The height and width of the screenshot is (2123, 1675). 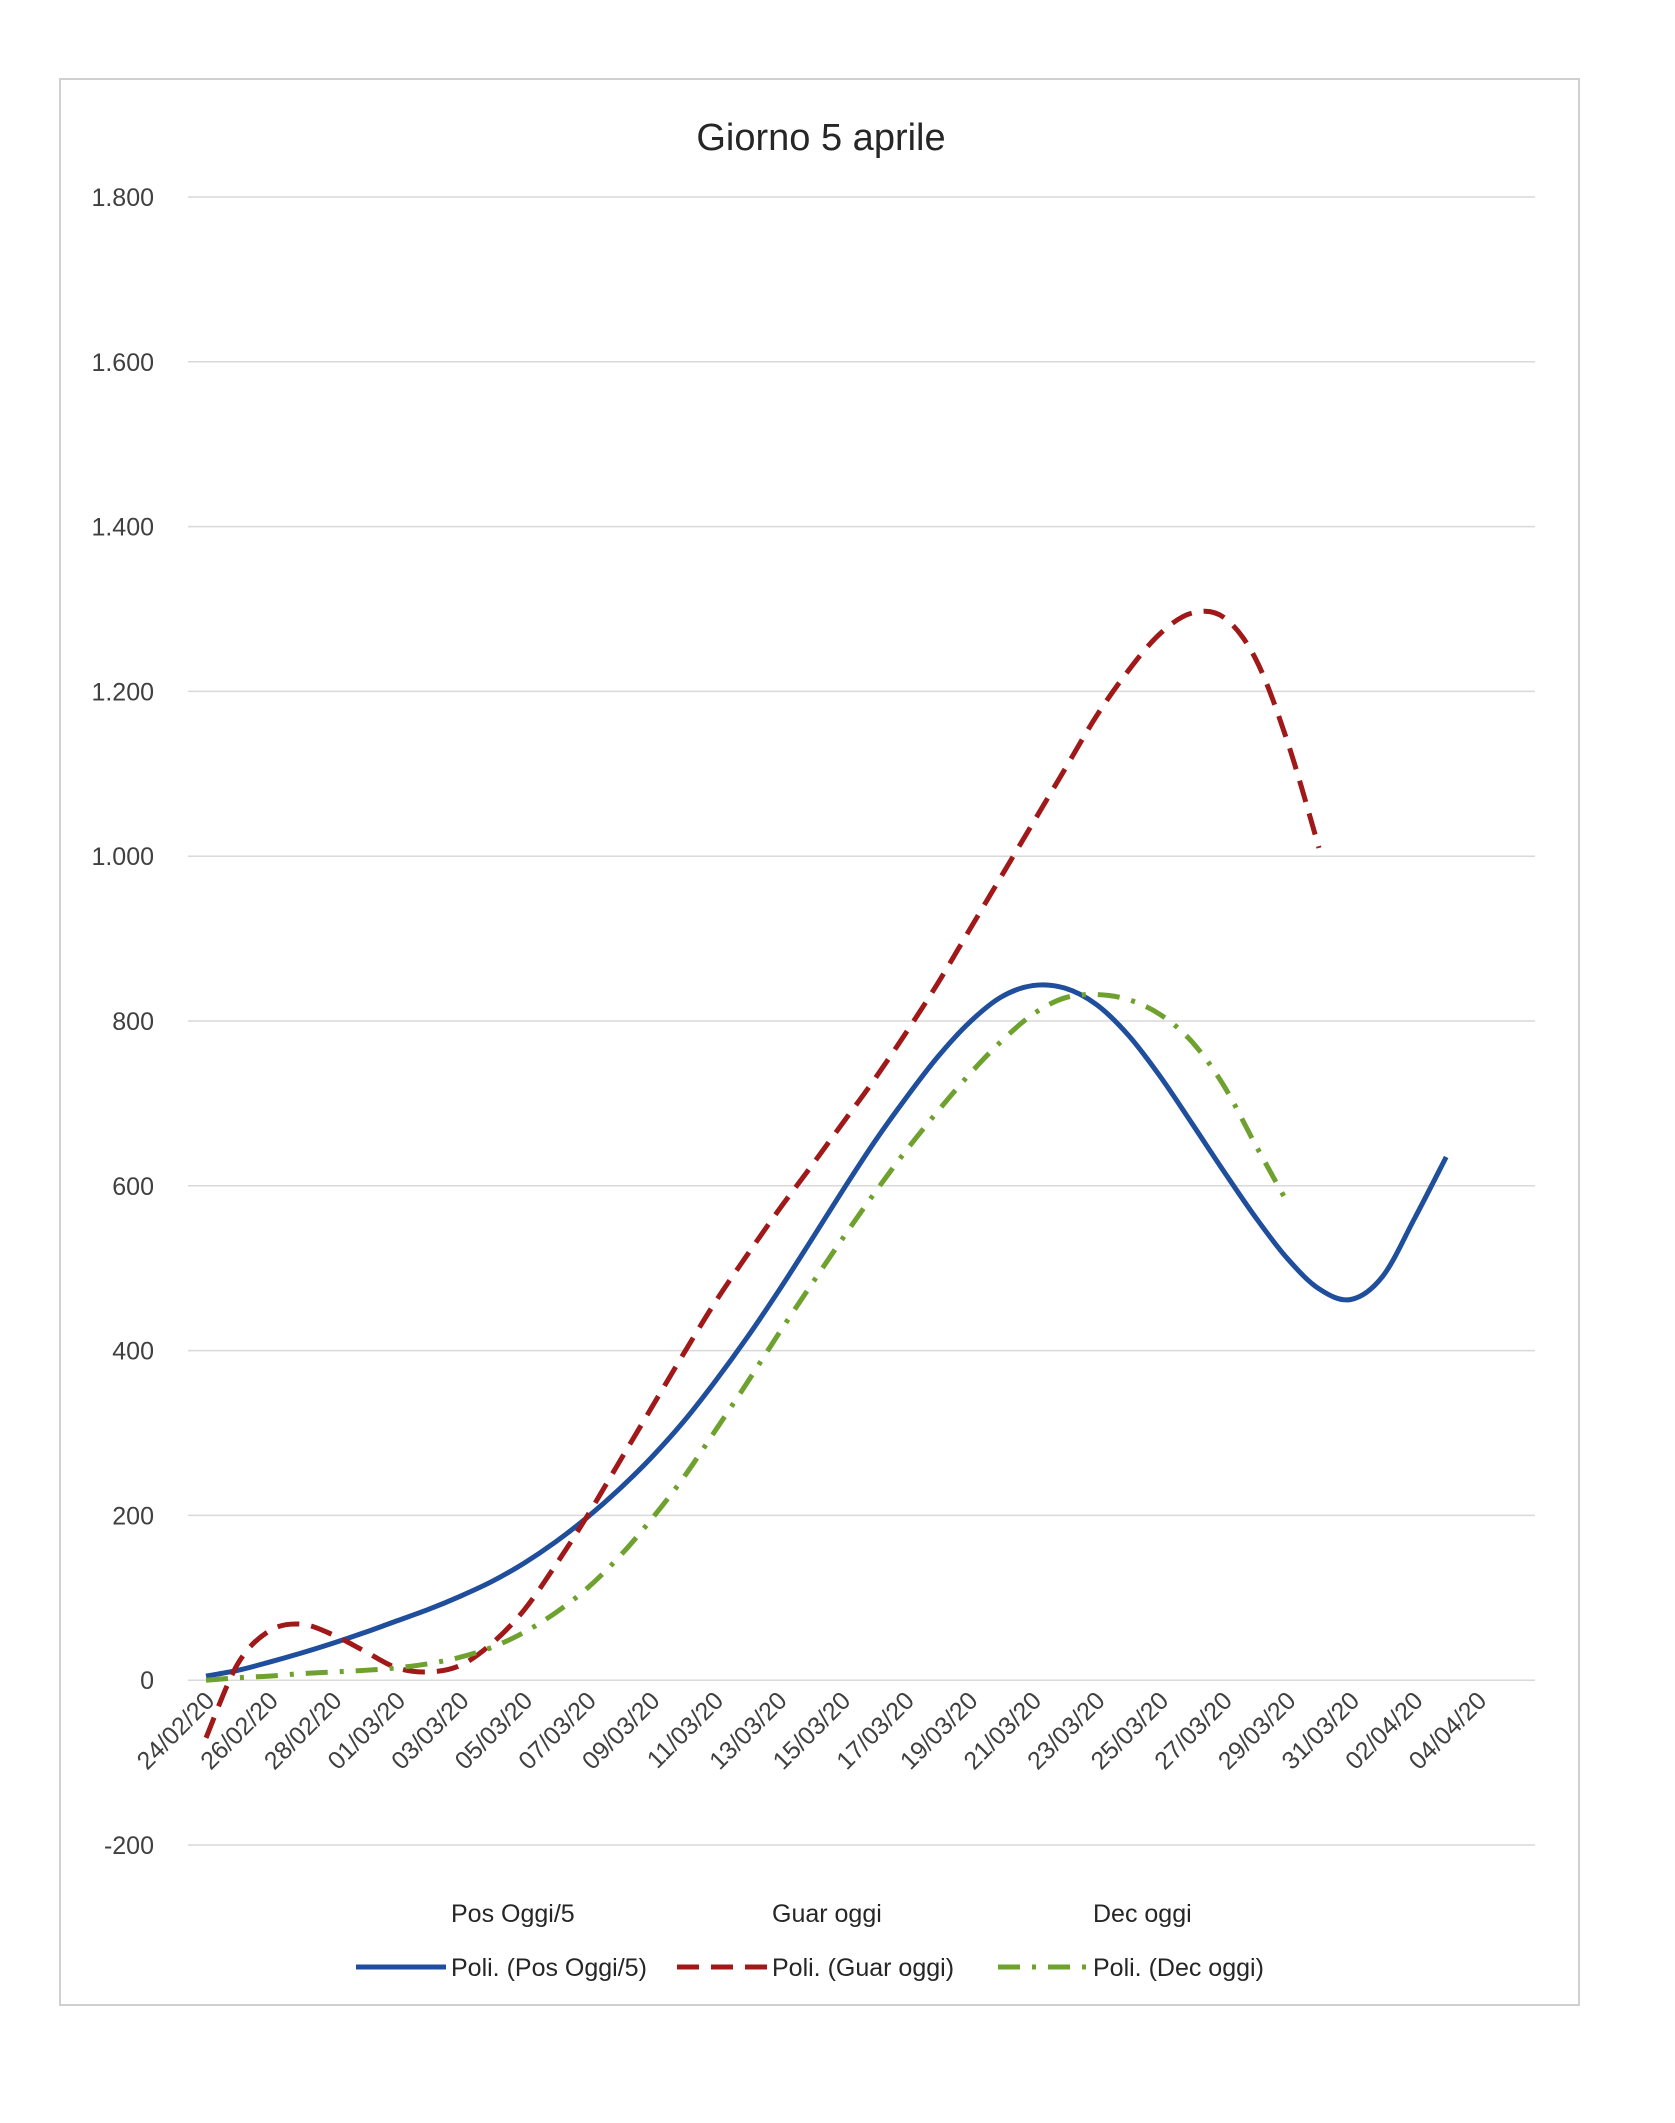 I want to click on y-tick-label: 1.200, so click(x=122, y=692).